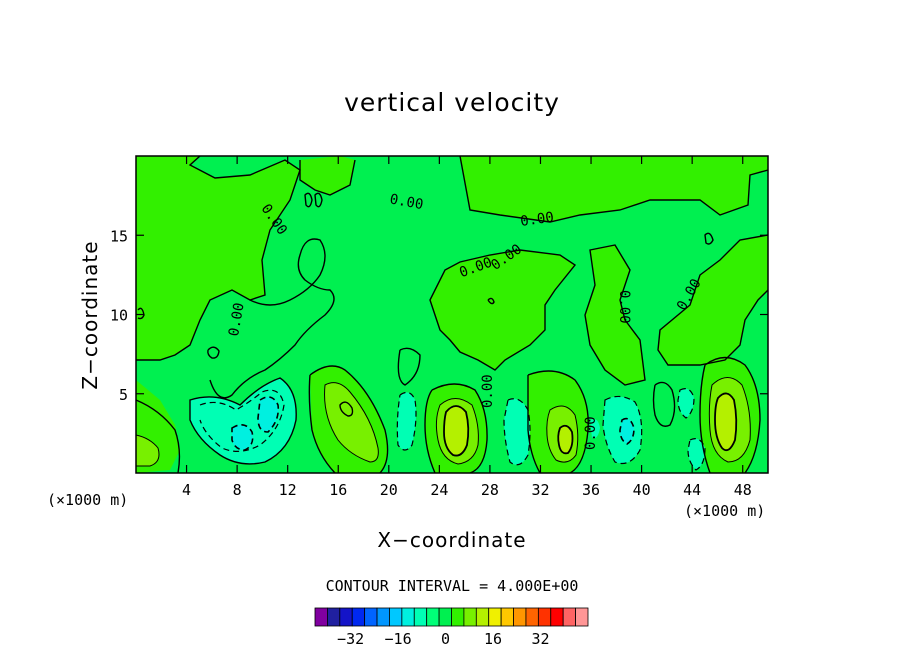  I want to click on negative-cell-20km, so click(406, 421).